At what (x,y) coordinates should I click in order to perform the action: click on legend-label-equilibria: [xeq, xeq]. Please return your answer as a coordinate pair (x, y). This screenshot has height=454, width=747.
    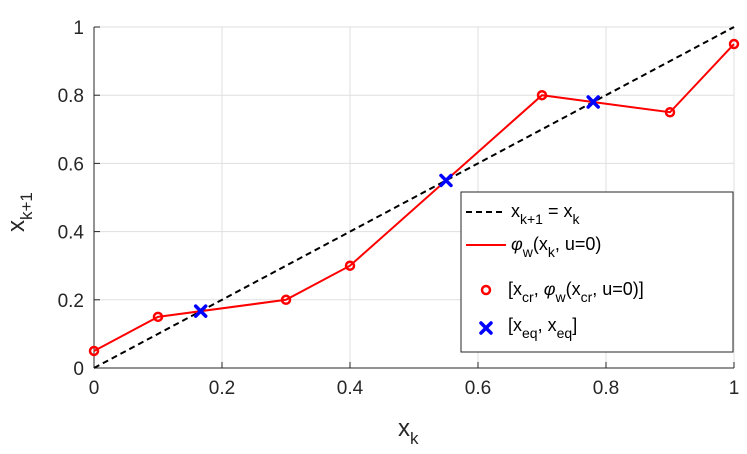
    Looking at the image, I should click on (542, 328).